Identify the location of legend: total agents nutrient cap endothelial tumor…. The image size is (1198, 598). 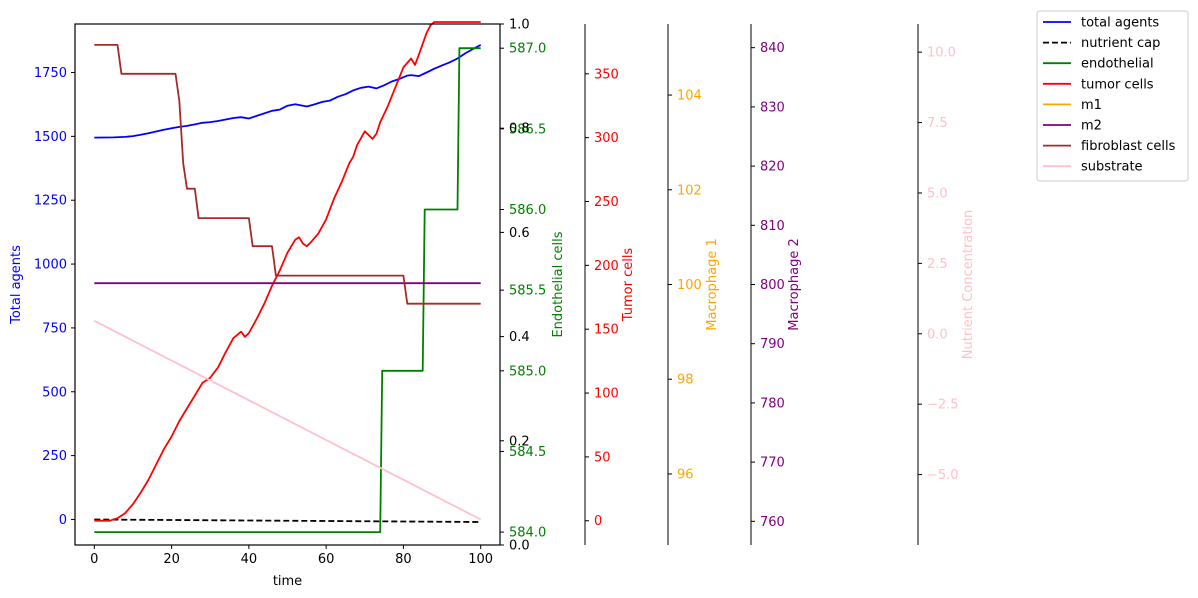
(1112, 96).